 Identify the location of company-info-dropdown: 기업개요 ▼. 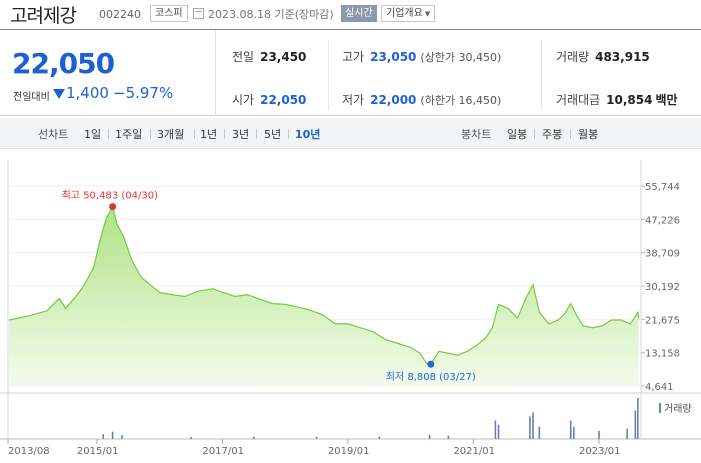
(408, 13).